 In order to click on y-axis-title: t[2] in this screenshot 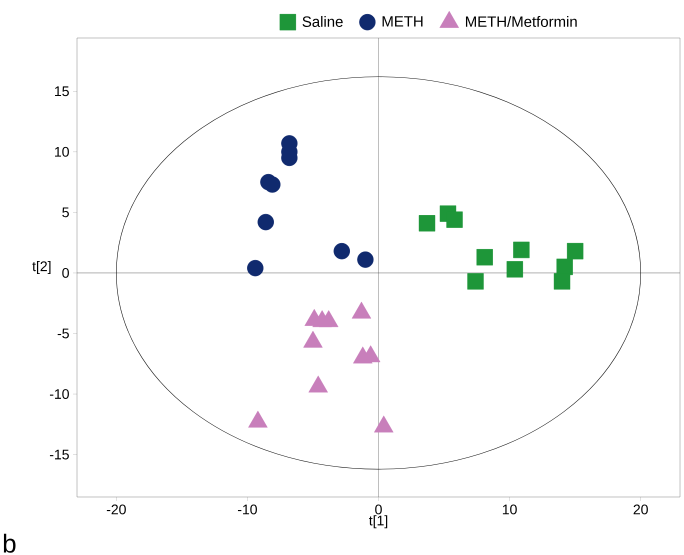, I will do `click(41, 267)`.